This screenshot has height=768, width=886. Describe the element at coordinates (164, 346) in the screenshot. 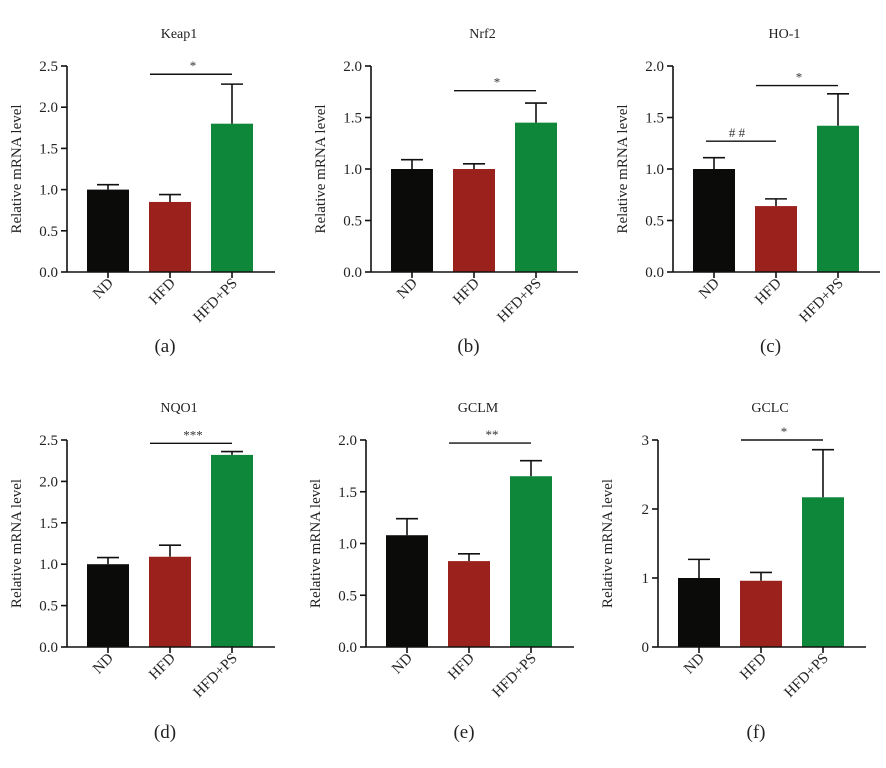

I see `panel-label: (a)` at that location.